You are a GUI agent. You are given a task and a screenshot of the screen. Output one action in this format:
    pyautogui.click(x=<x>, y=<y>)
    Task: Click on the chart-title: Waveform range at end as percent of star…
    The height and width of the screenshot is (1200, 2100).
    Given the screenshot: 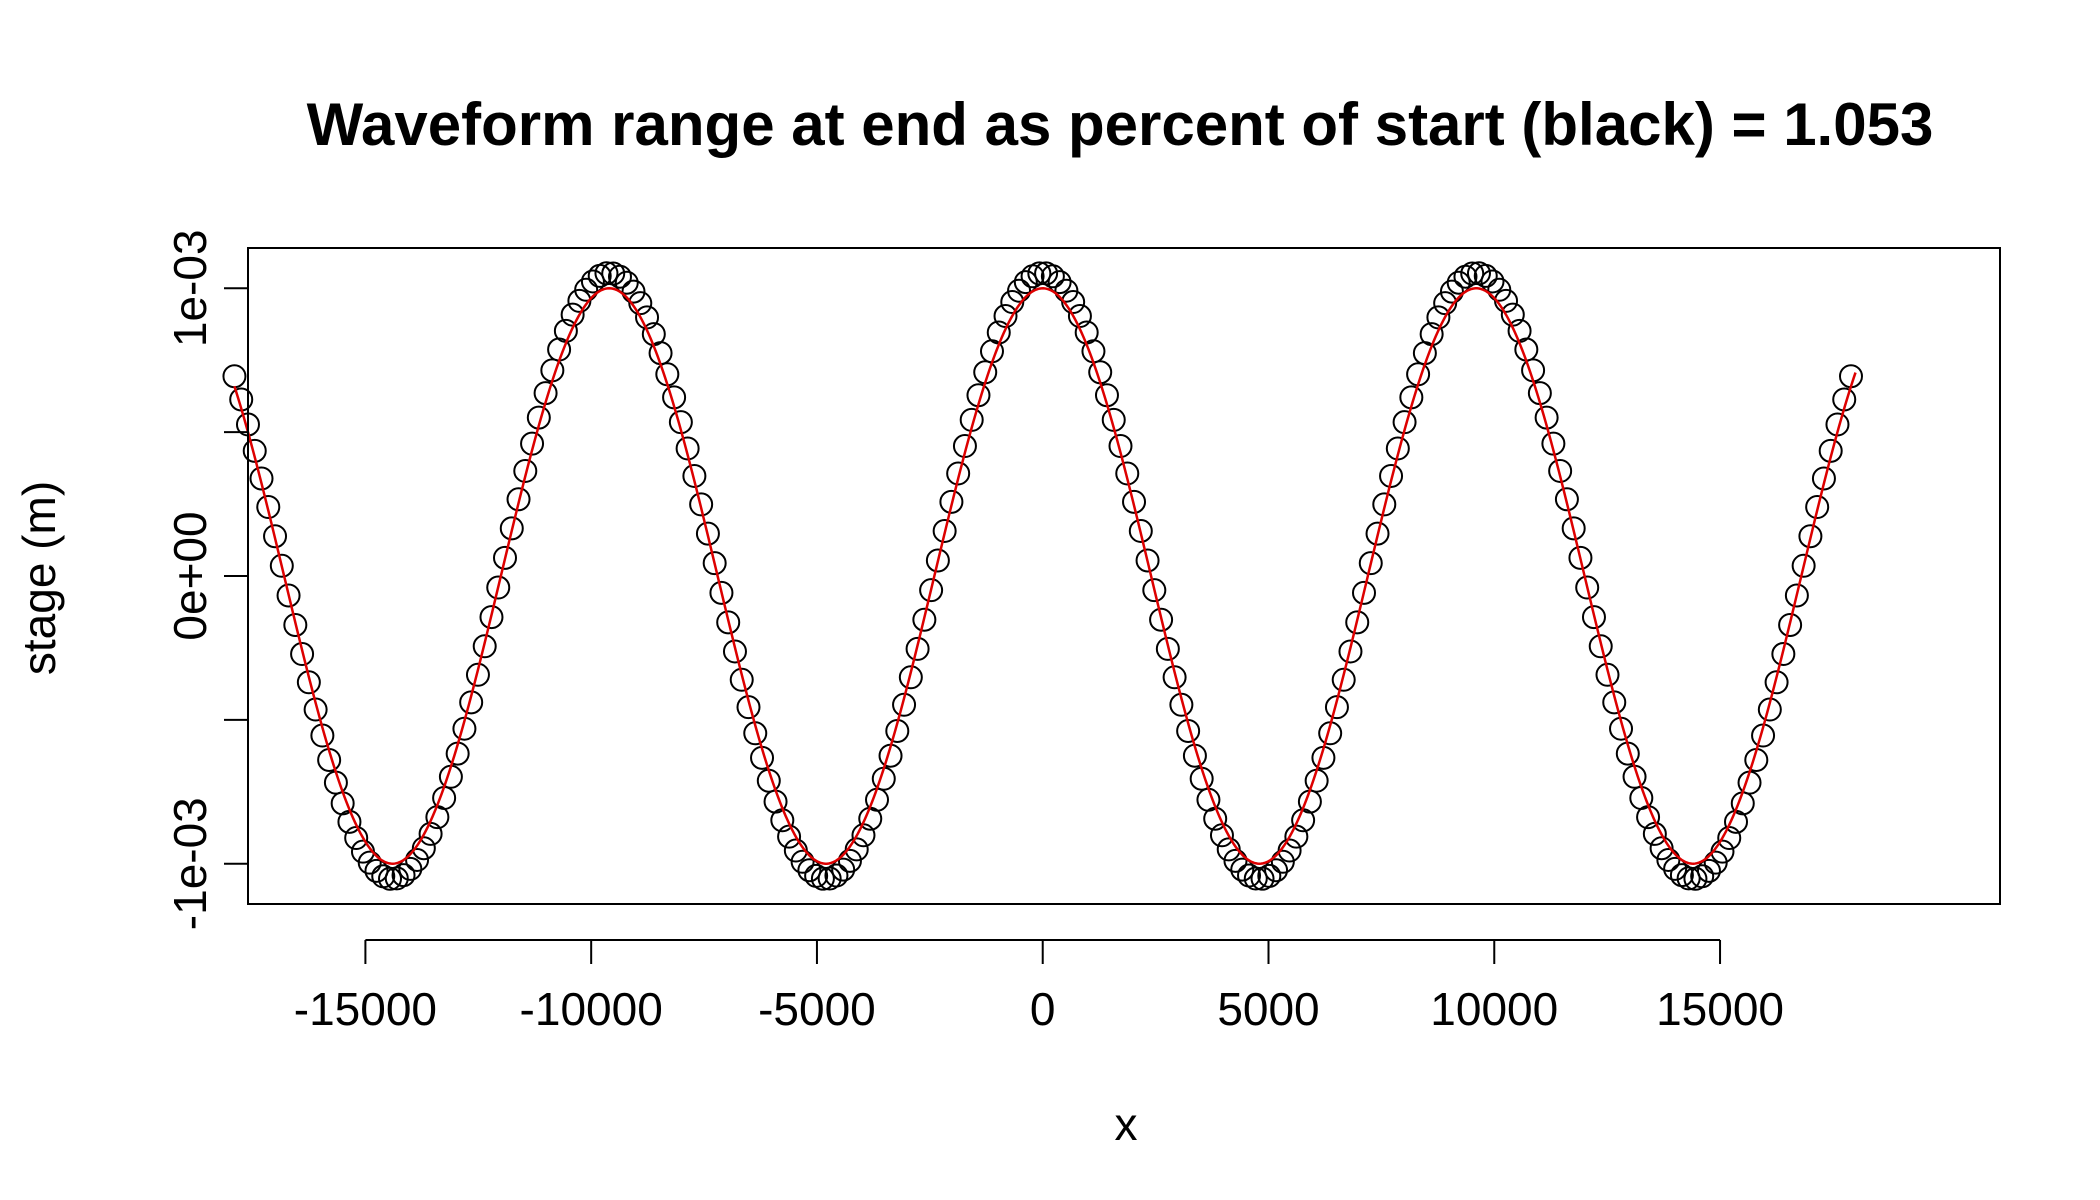 What is the action you would take?
    pyautogui.click(x=1120, y=124)
    